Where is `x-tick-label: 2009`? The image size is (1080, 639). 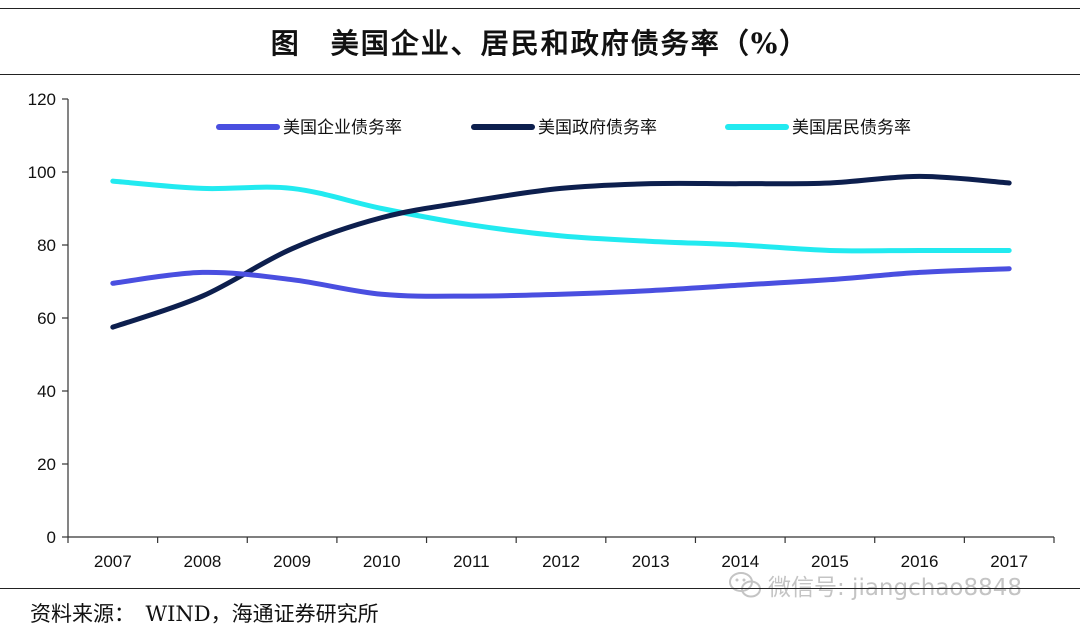
x-tick-label: 2009 is located at coordinates (292, 561).